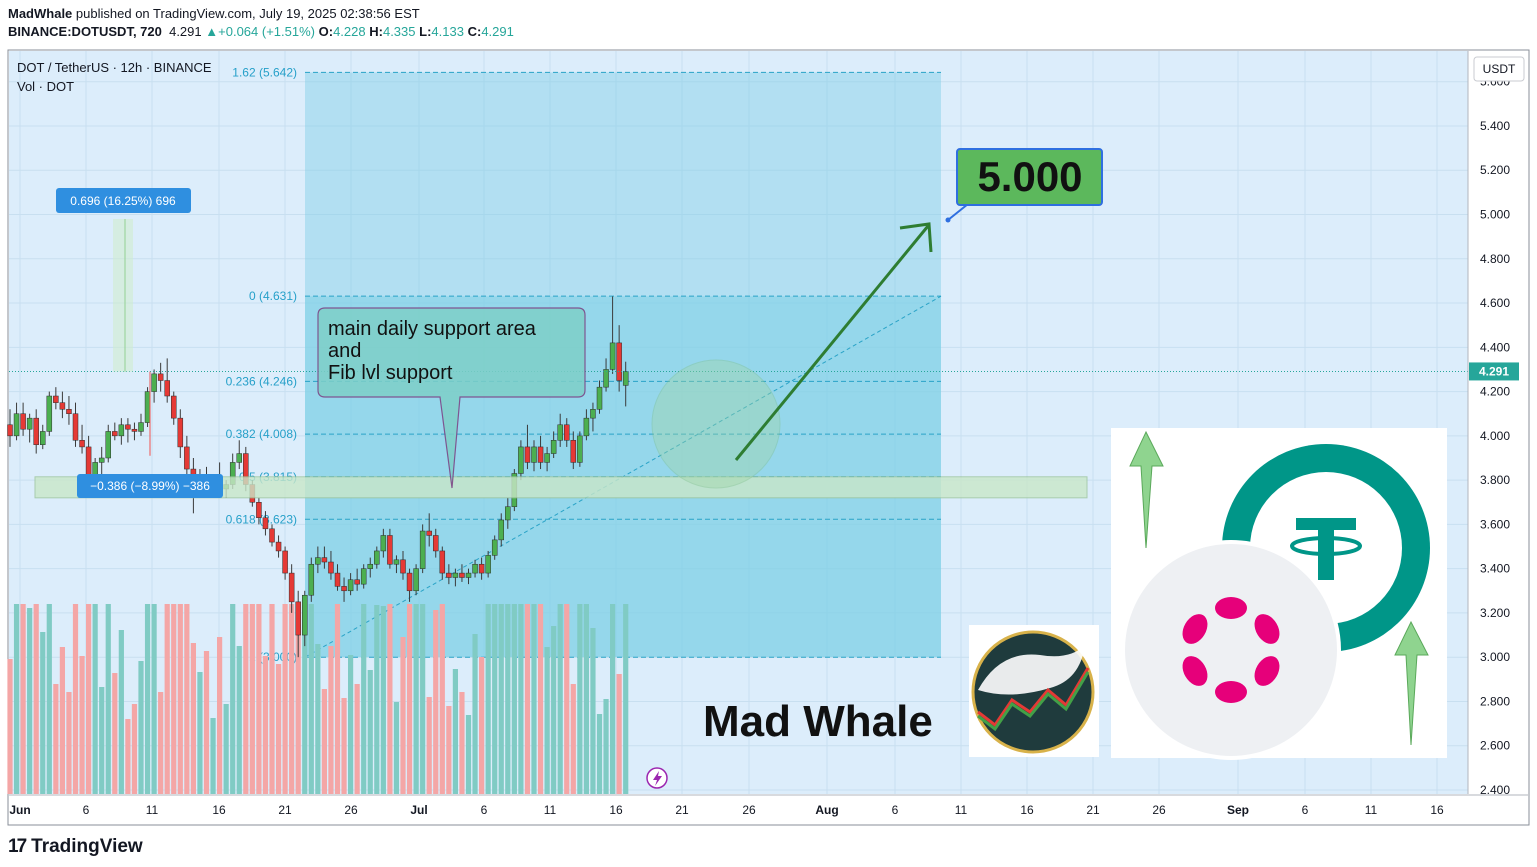 Image resolution: width=1537 pixels, height=867 pixels. Describe the element at coordinates (1495, 613) in the screenshot. I see `price-tick-label: 3.200` at that location.